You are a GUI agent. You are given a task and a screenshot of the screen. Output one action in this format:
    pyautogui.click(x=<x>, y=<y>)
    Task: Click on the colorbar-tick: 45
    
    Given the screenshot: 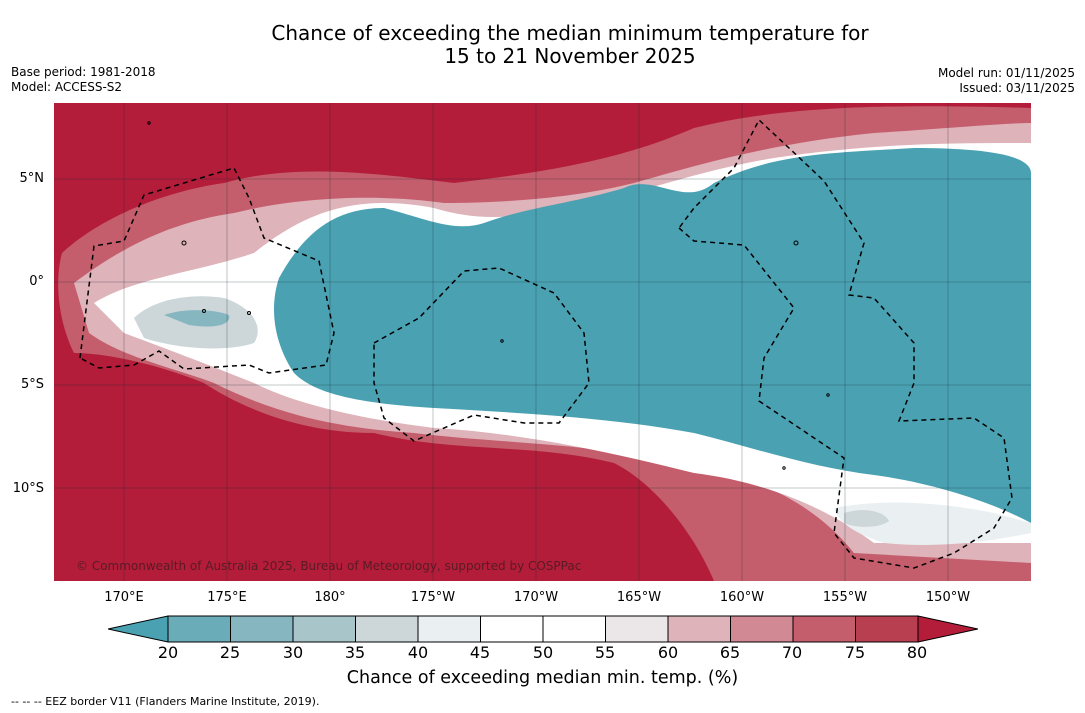 What is the action you would take?
    pyautogui.click(x=480, y=652)
    